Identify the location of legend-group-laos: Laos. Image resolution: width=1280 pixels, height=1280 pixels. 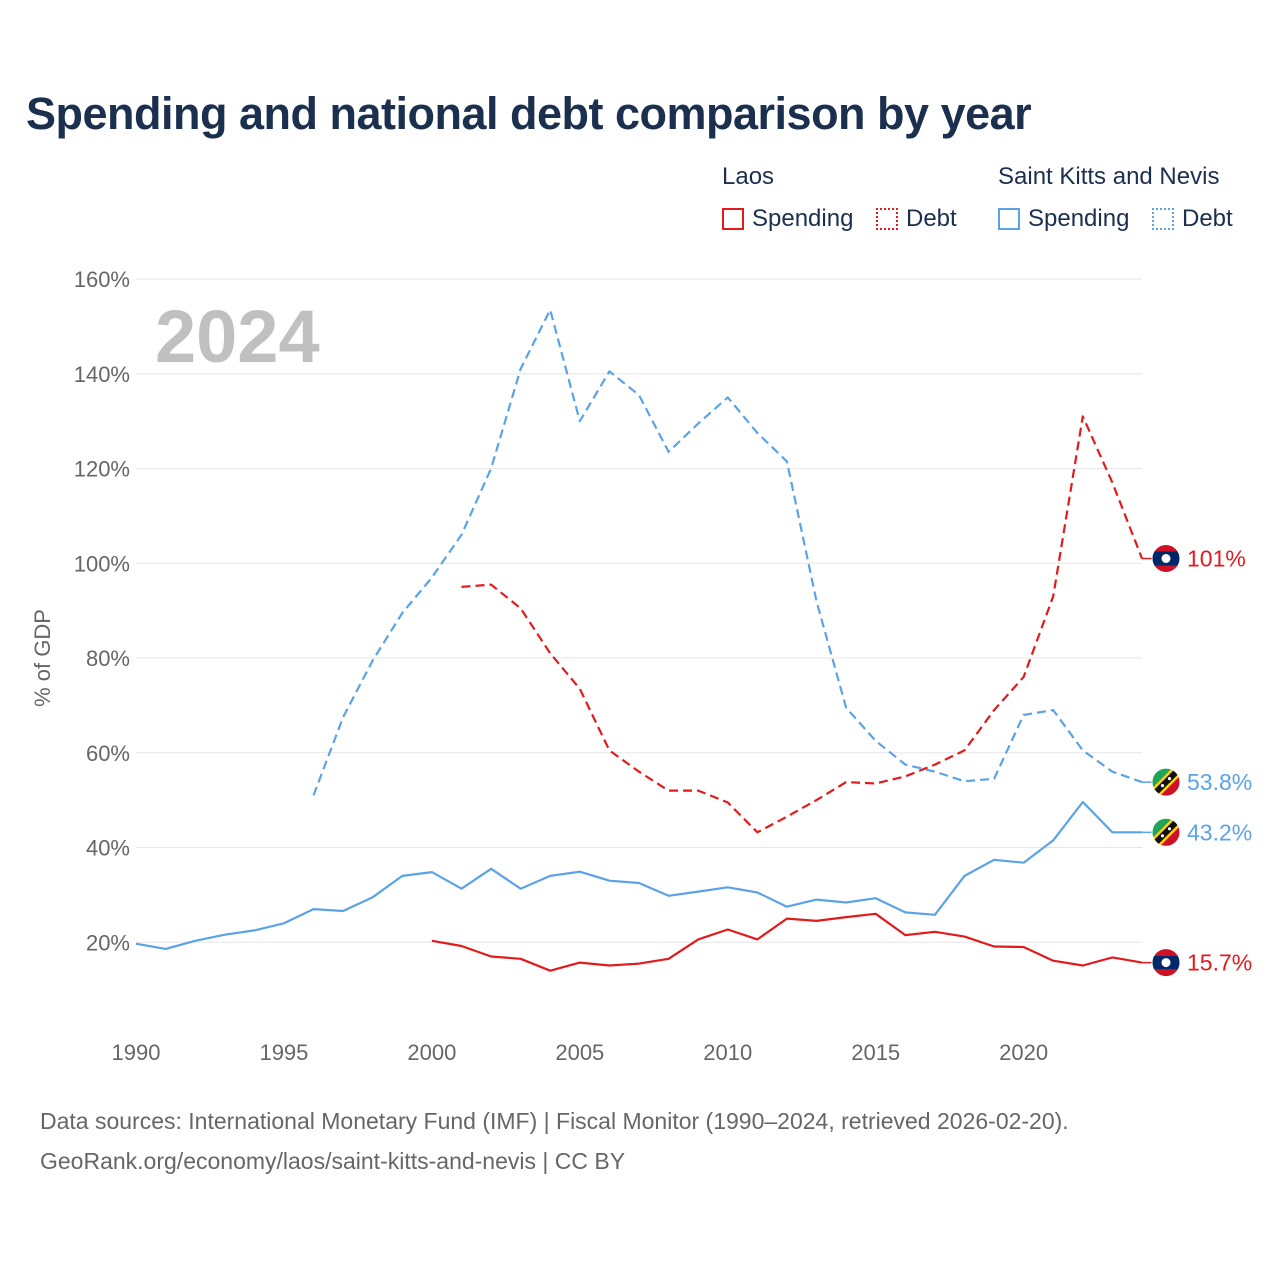
(748, 176).